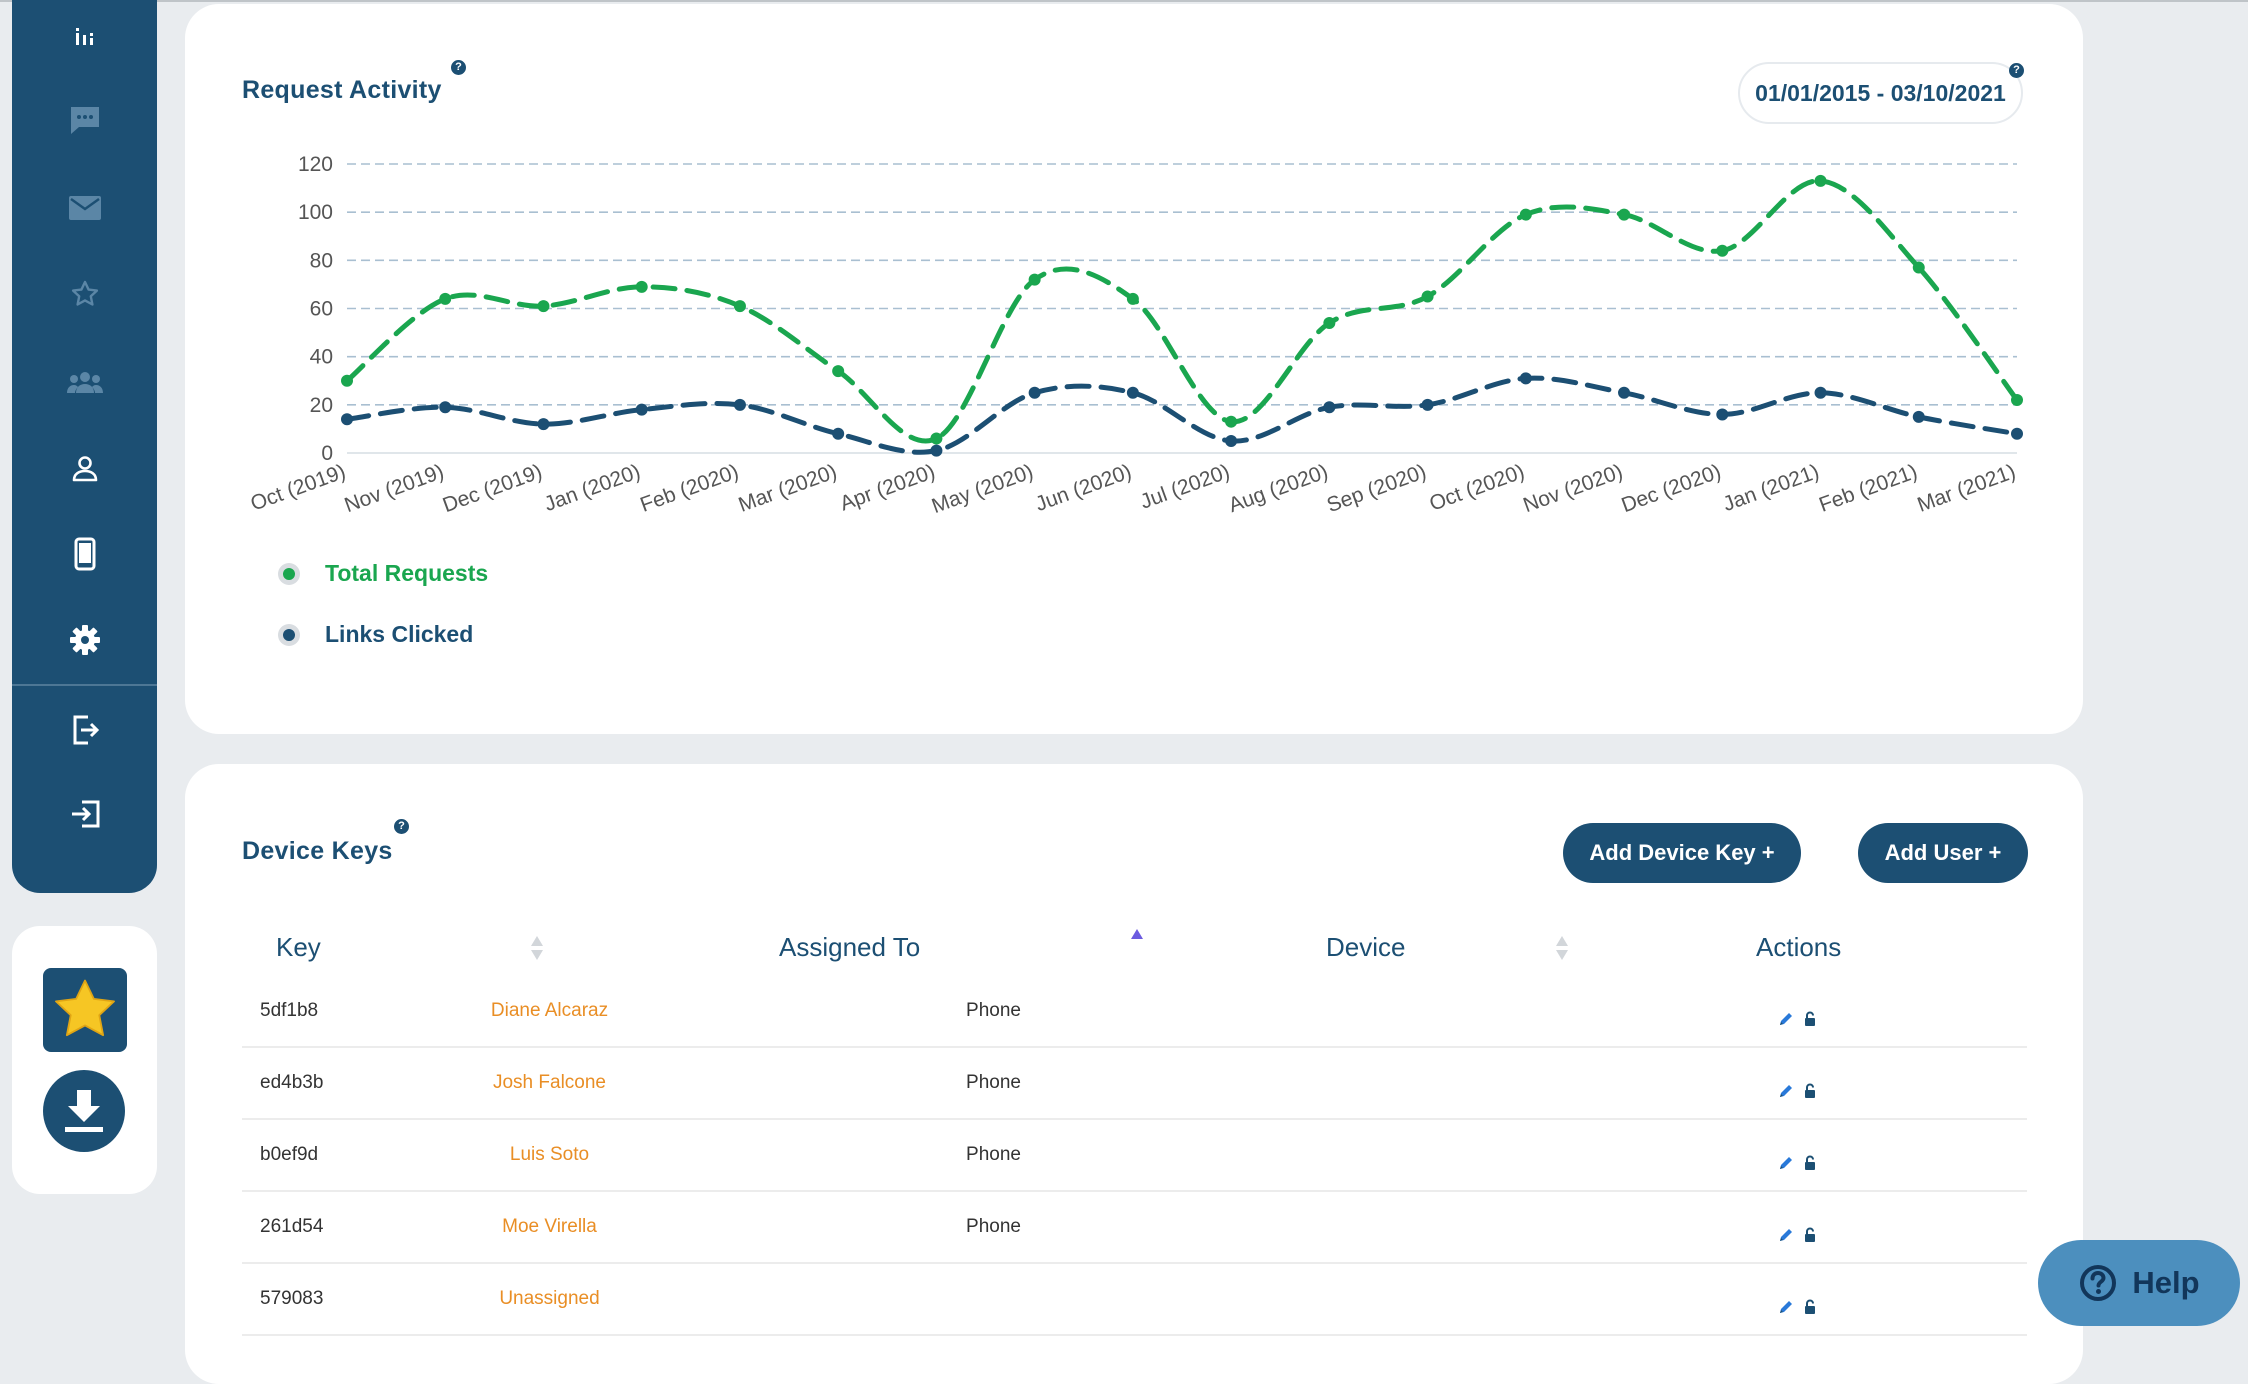 The width and height of the screenshot is (2248, 1384). What do you see at coordinates (1377, 488) in the screenshot?
I see `x-tick-label: Sep (2020)` at bounding box center [1377, 488].